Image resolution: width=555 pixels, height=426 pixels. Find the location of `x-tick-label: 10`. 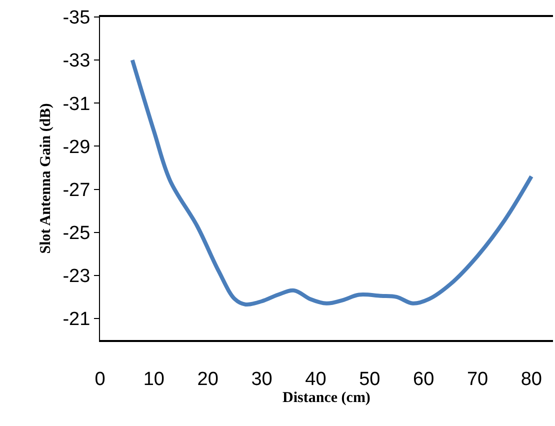

x-tick-label: 10 is located at coordinates (153, 379).